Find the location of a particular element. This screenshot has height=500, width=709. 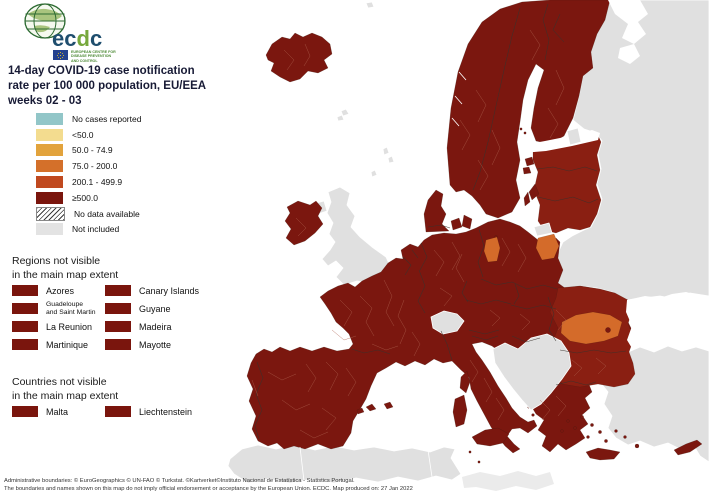

sea-black-sea is located at coordinates (667, 321).